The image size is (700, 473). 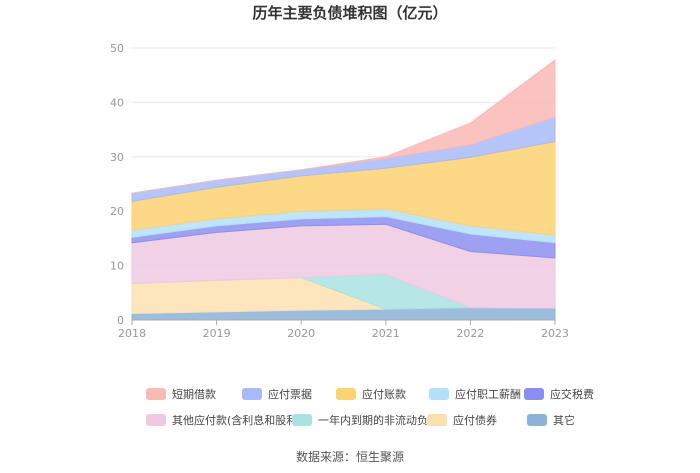 What do you see at coordinates (551, 420) in the screenshot?
I see `legend-item: 其它` at bounding box center [551, 420].